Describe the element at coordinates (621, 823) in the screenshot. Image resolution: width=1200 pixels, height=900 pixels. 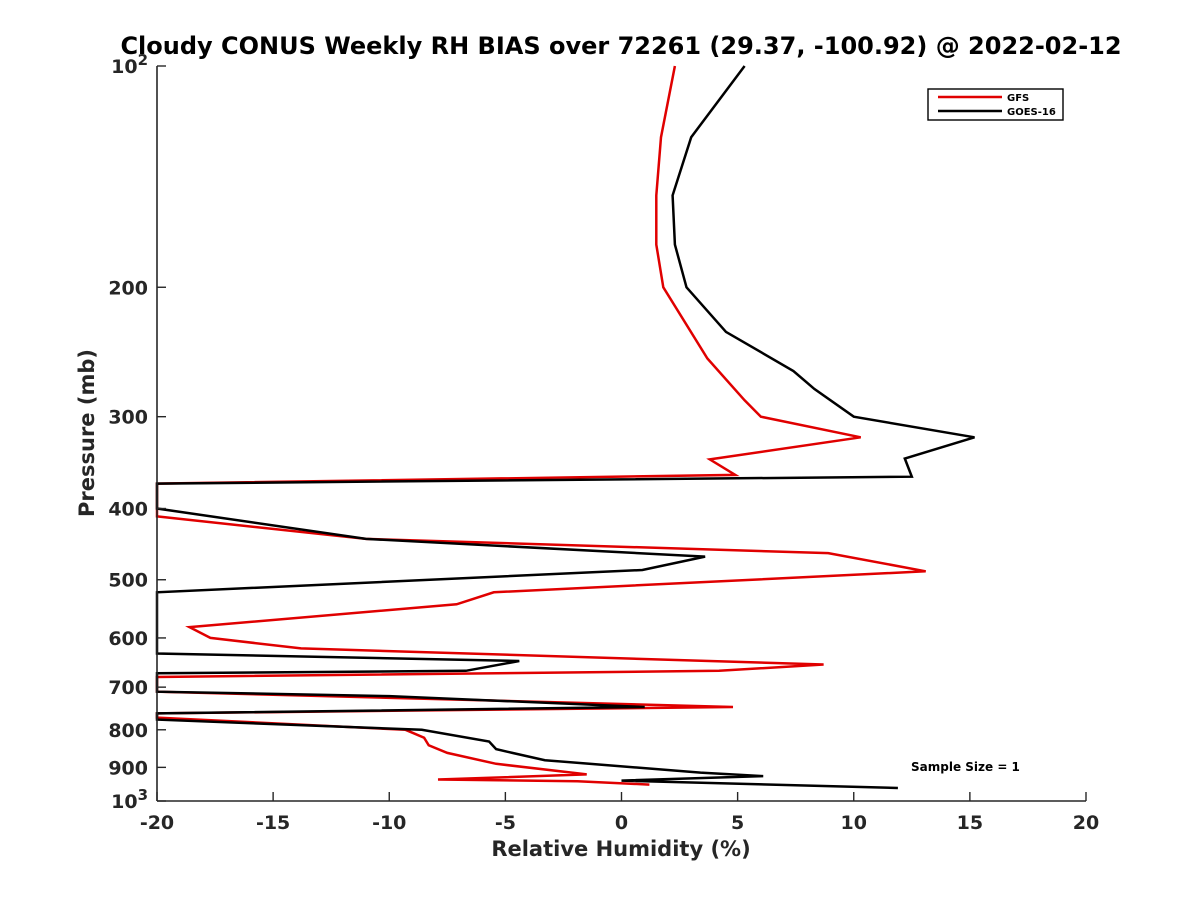
I see `x-tick-label: 0` at that location.